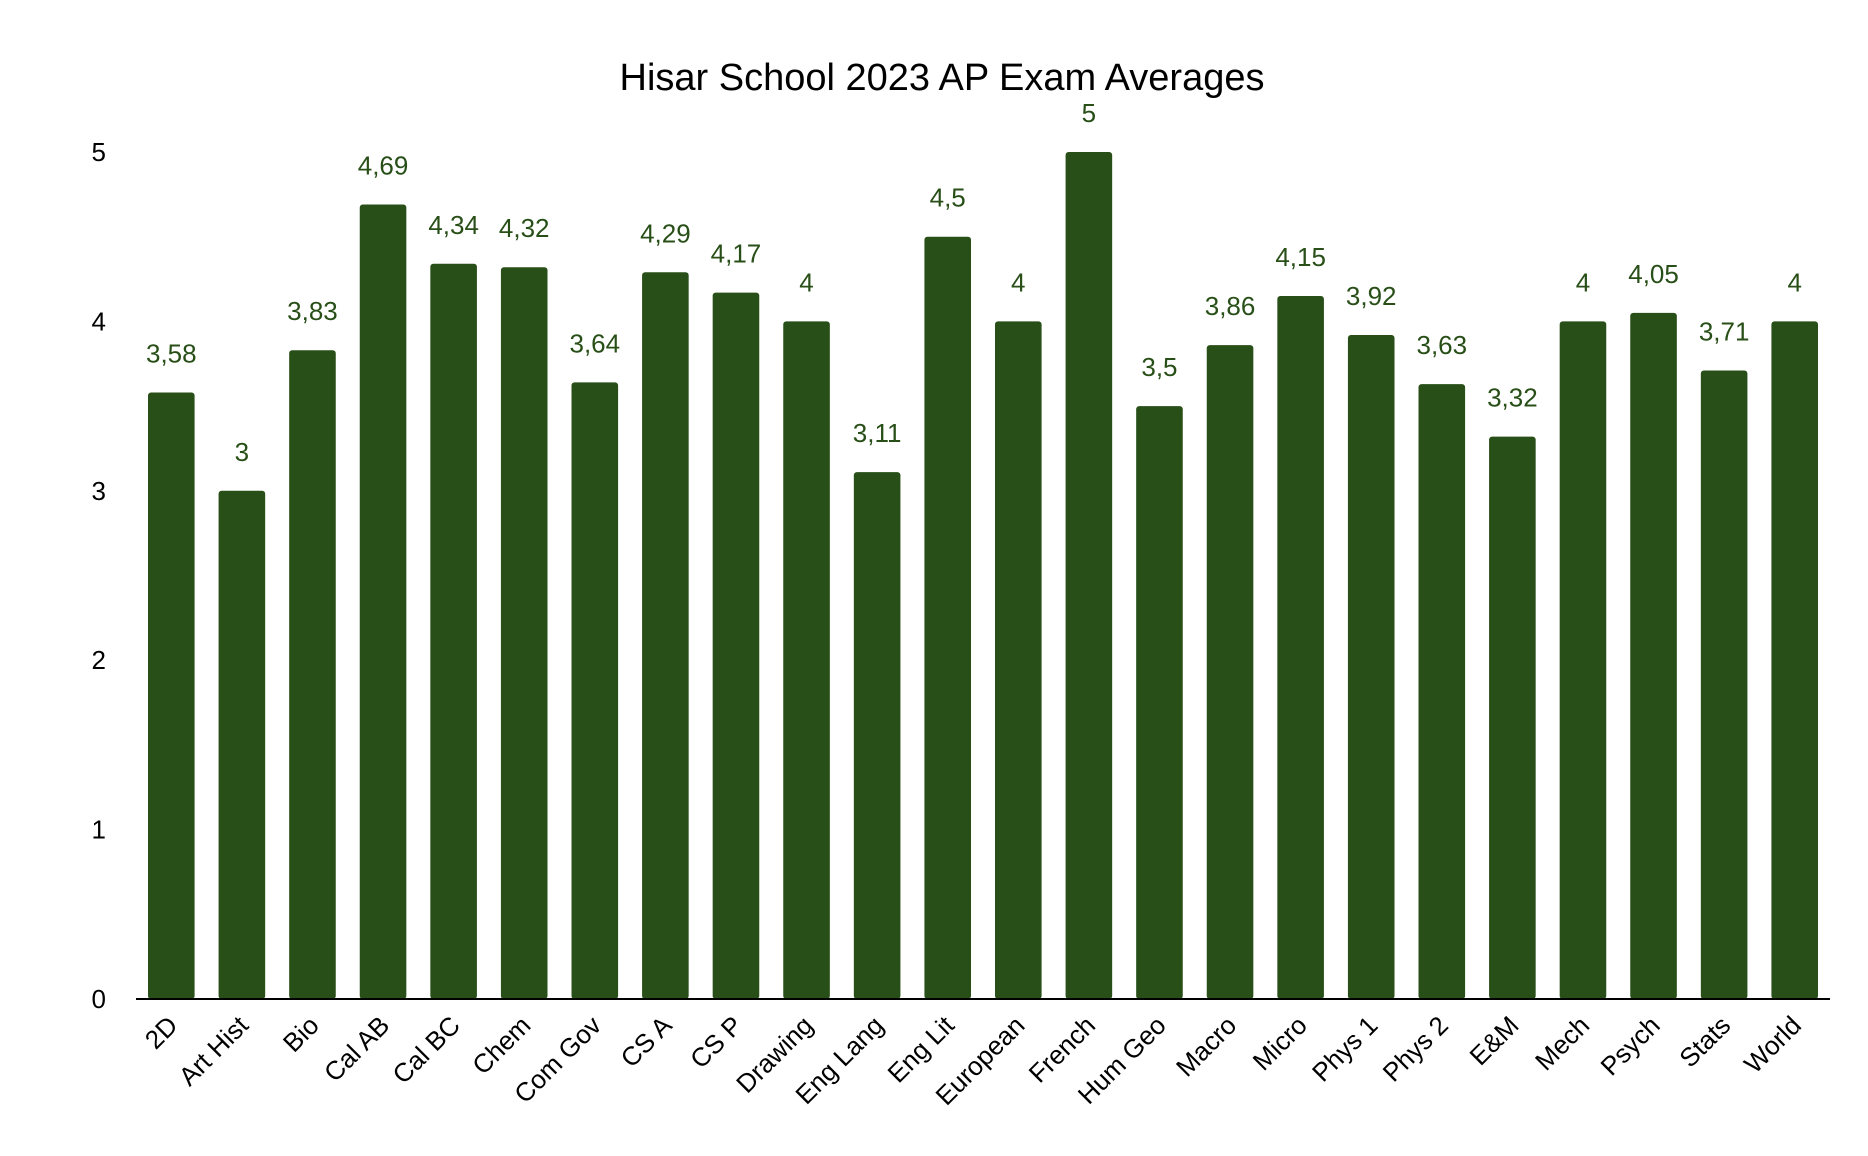 This screenshot has width=1868, height=1156. I want to click on y-tick-label: 5, so click(99, 152).